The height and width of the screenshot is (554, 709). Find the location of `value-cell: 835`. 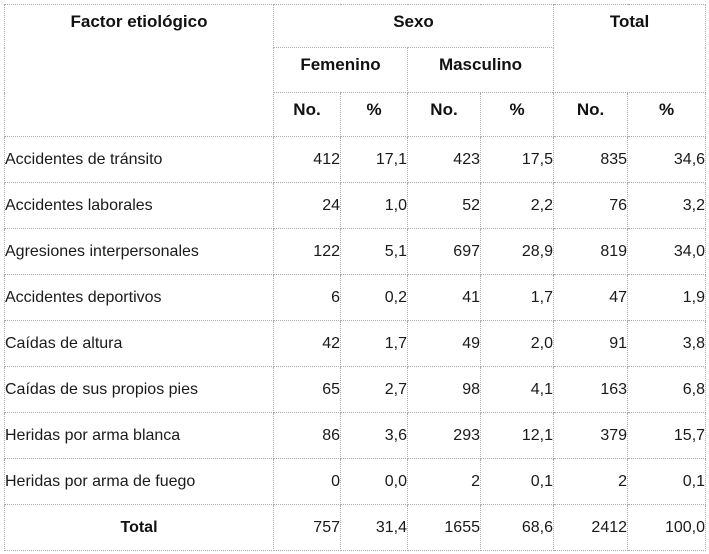

value-cell: 835 is located at coordinates (591, 159).